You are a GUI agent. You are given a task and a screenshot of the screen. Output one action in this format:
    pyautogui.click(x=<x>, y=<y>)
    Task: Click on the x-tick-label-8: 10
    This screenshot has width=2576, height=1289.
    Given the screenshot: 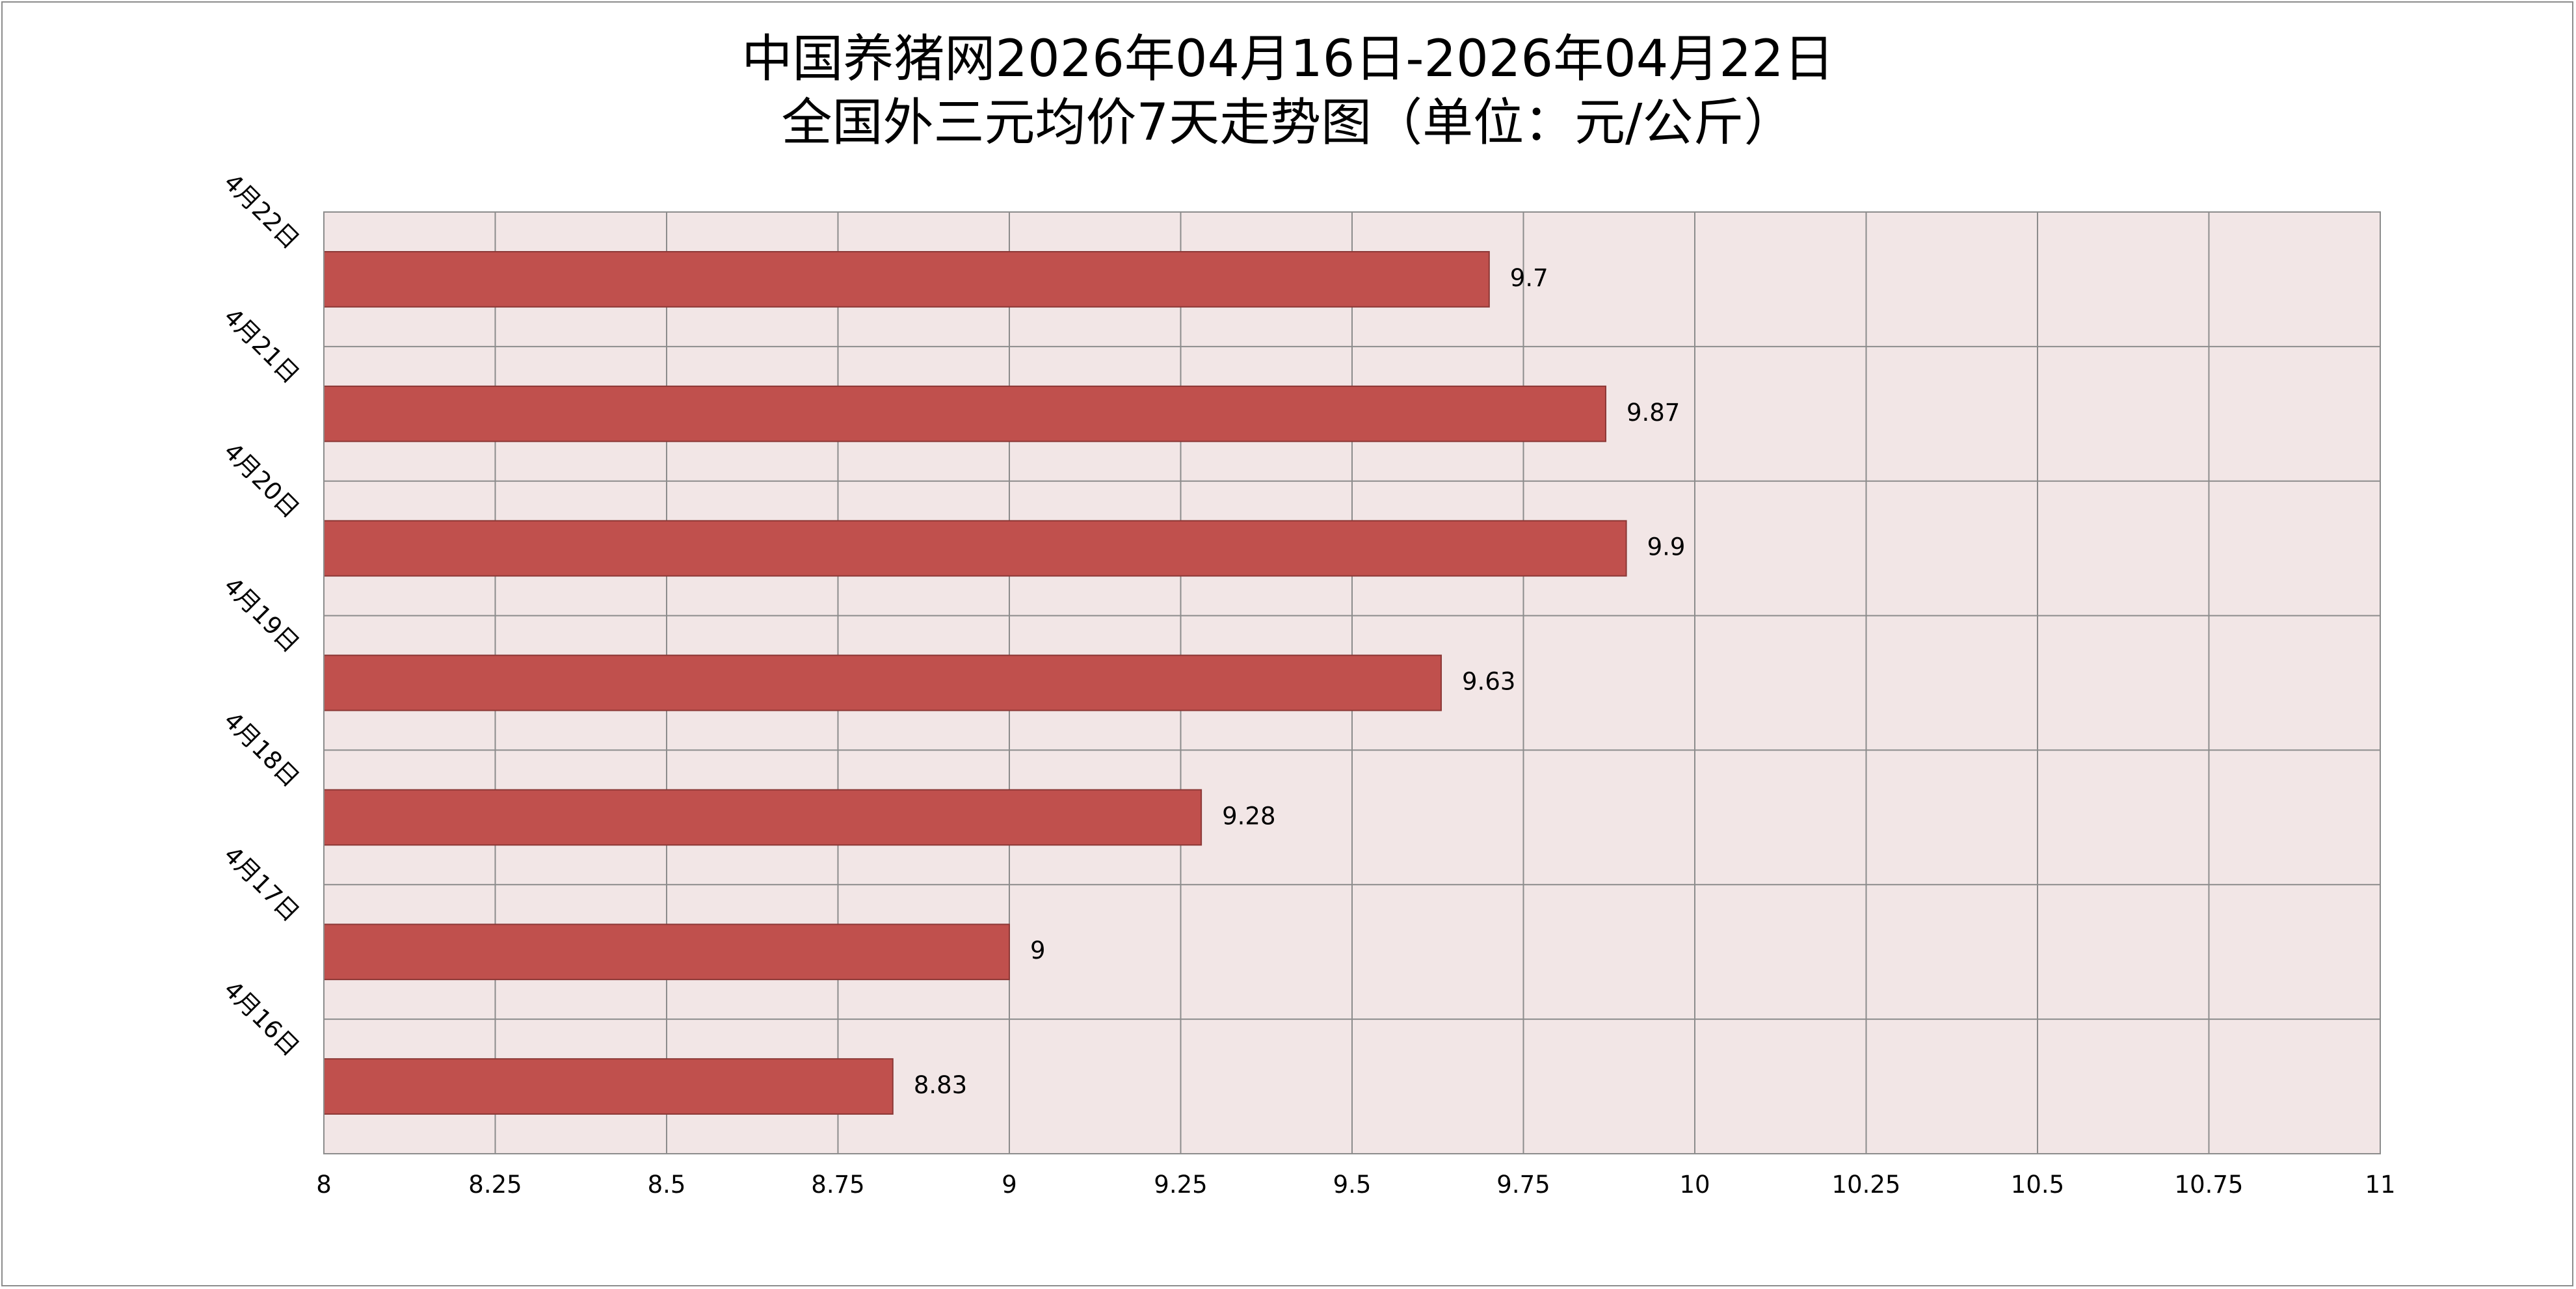 What is the action you would take?
    pyautogui.click(x=1694, y=1185)
    